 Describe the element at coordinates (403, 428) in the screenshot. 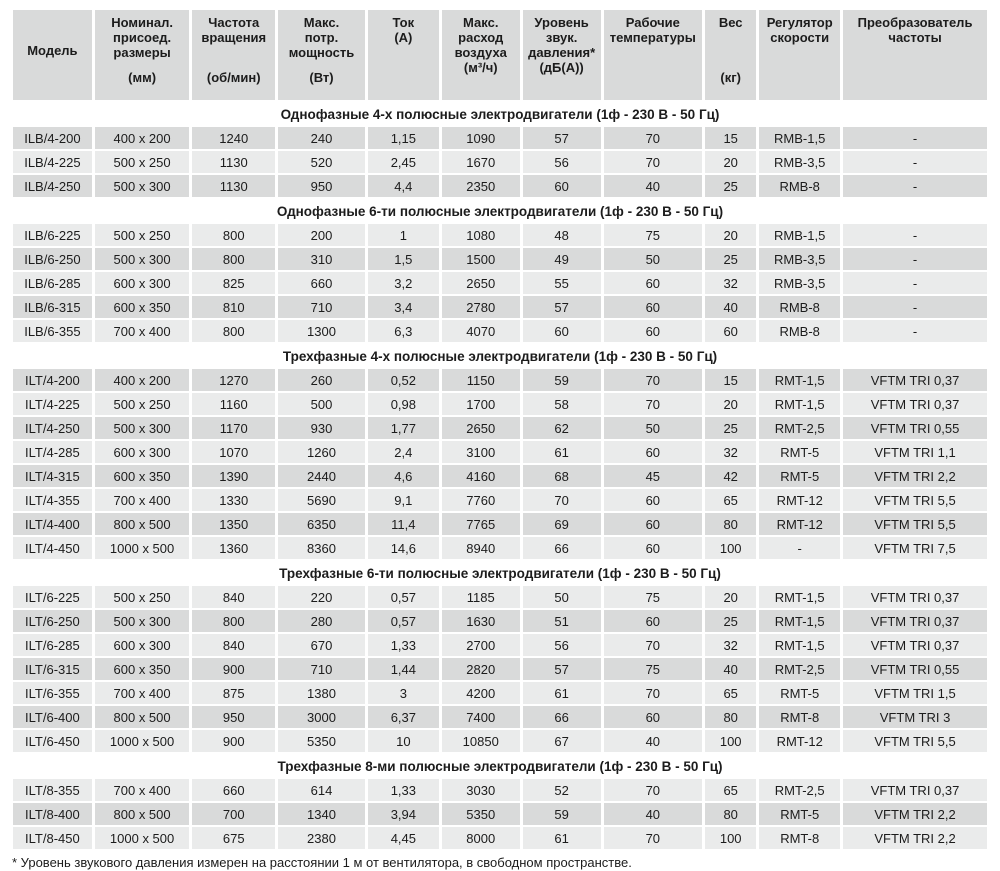

I see `value-cell: 1,77` at that location.